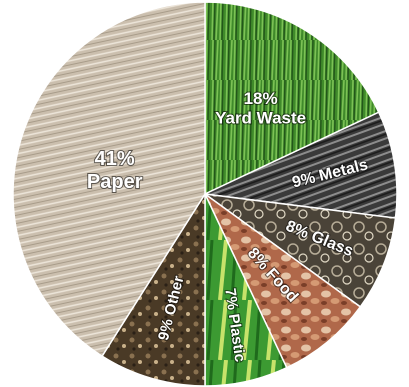  I want to click on slice-percent-paper: 41%, so click(115, 159).